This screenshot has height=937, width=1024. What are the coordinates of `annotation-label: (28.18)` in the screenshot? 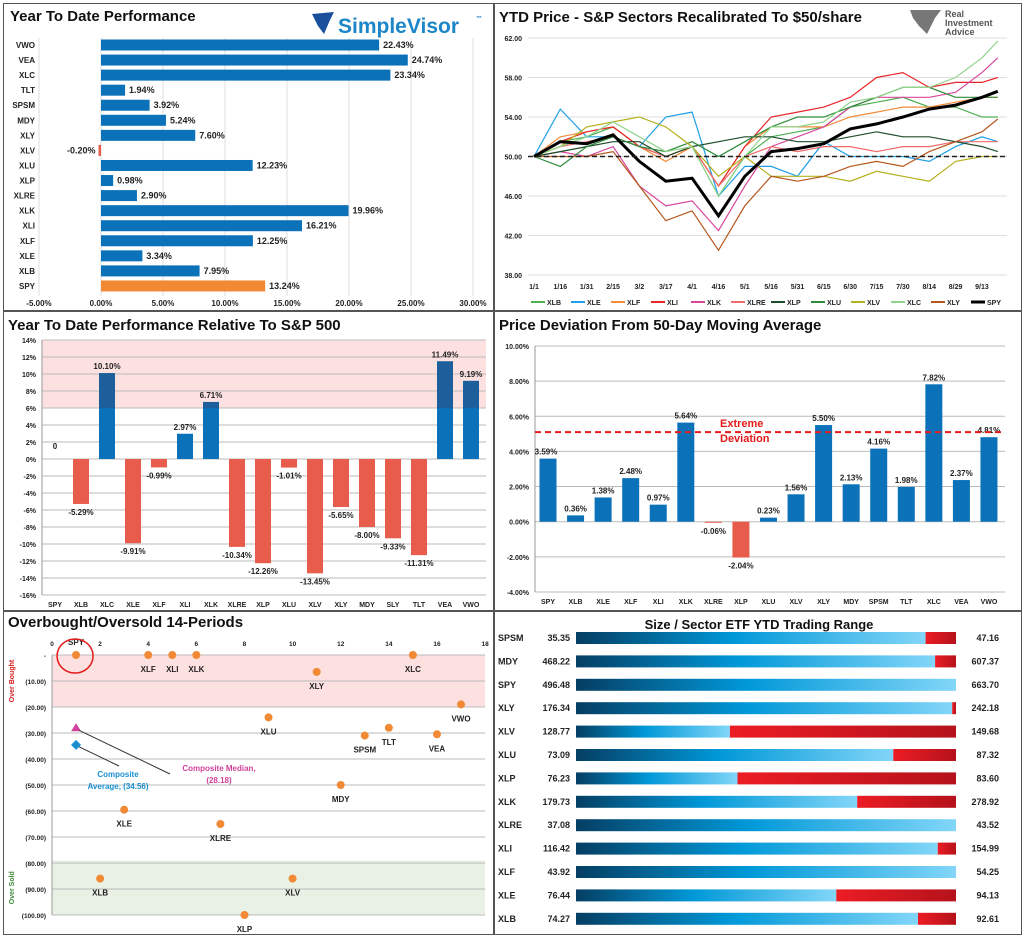 It's located at (219, 780).